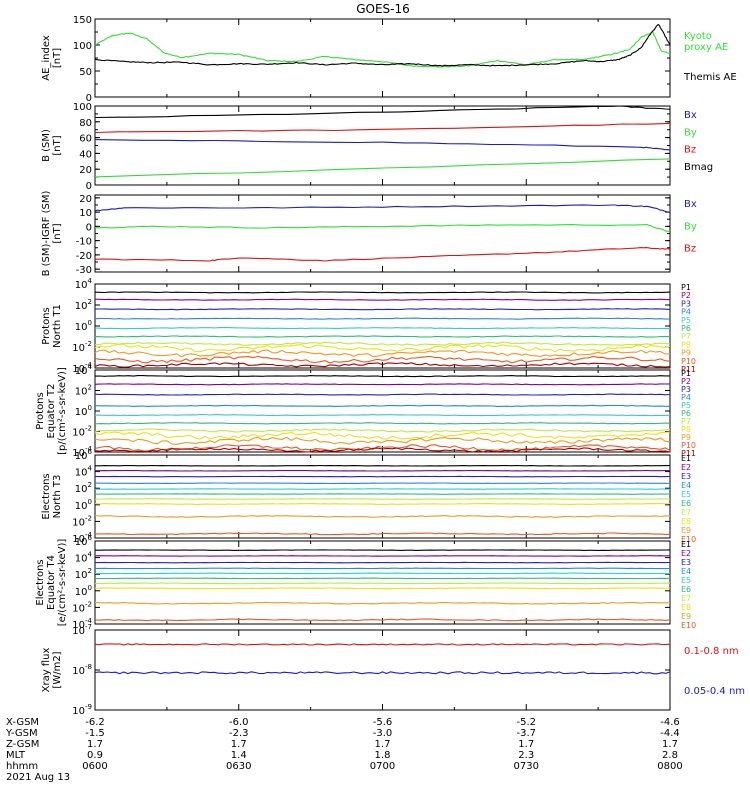  I want to click on y-tick-label: 10-7, so click(82, 630).